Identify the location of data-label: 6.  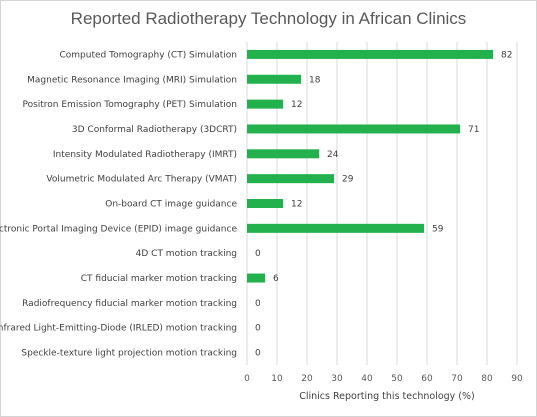
(276, 279).